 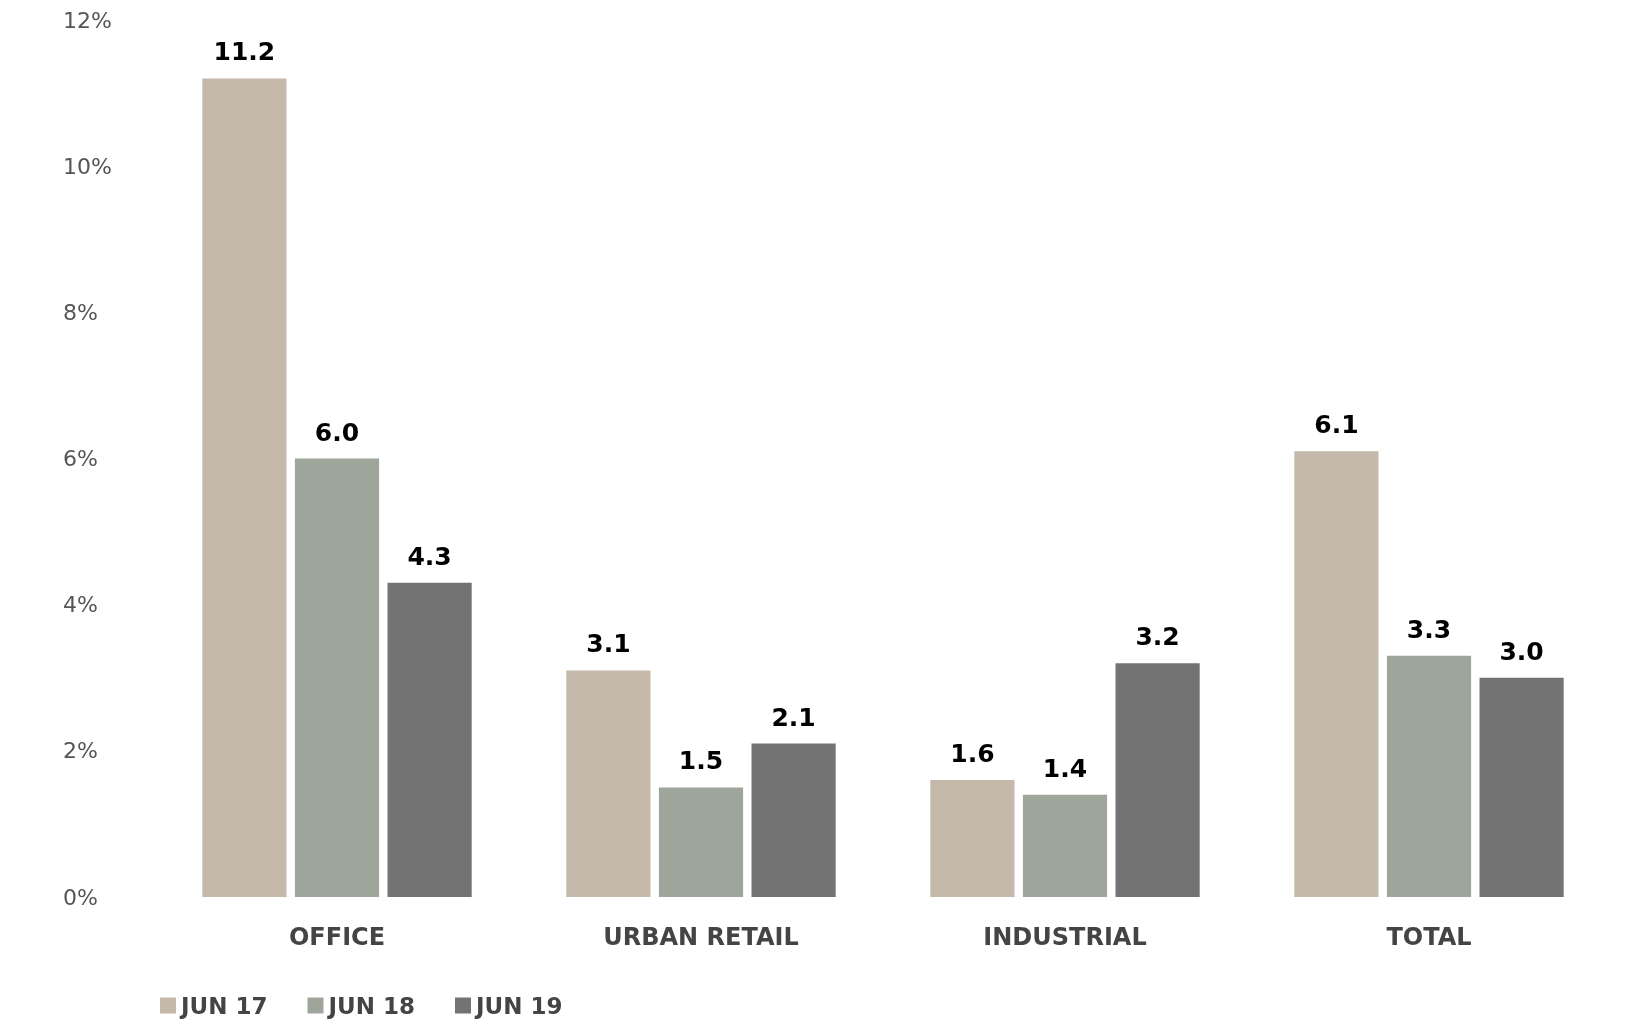 What do you see at coordinates (701, 761) in the screenshot?
I see `data-label: 1.5` at bounding box center [701, 761].